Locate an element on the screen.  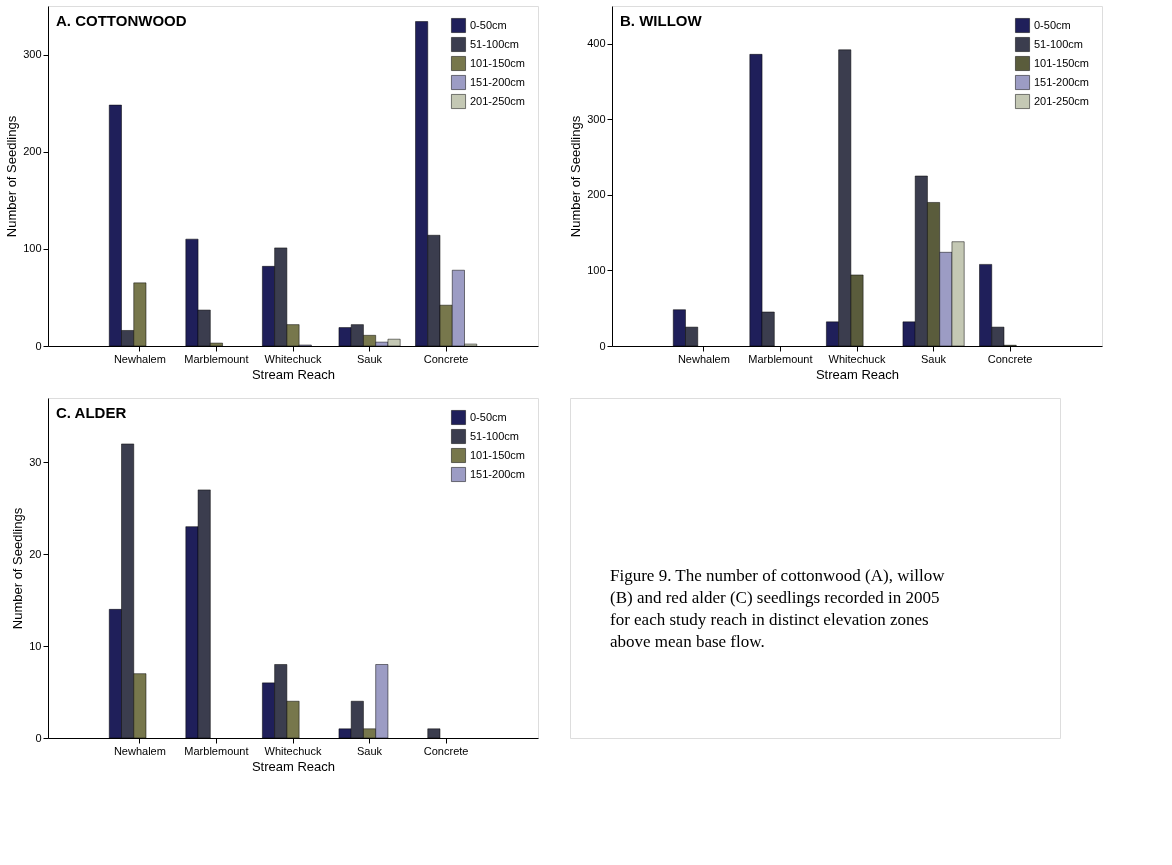
y-tick-label: 20 is located at coordinates (35, 553).